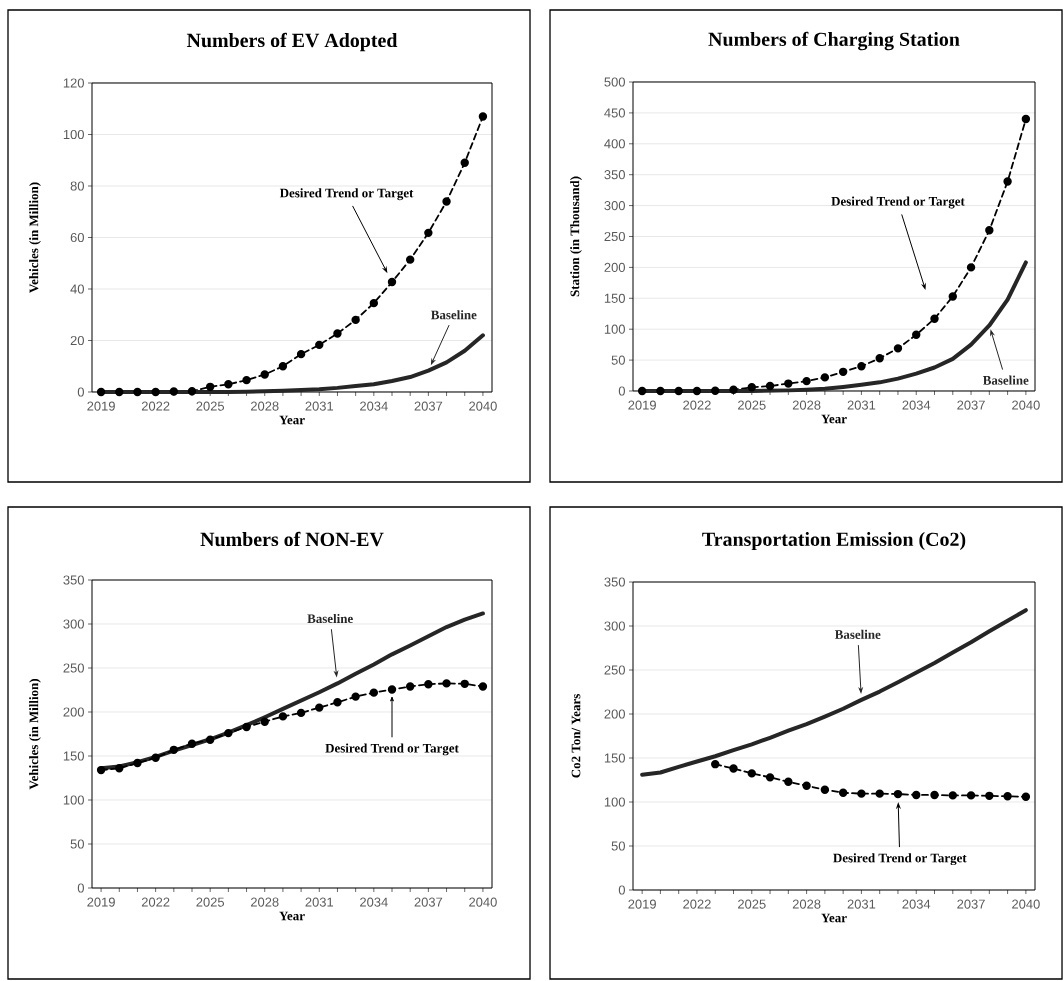  Describe the element at coordinates (292, 539) in the screenshot. I see `chart-title: Numbers of NON-EV` at that location.